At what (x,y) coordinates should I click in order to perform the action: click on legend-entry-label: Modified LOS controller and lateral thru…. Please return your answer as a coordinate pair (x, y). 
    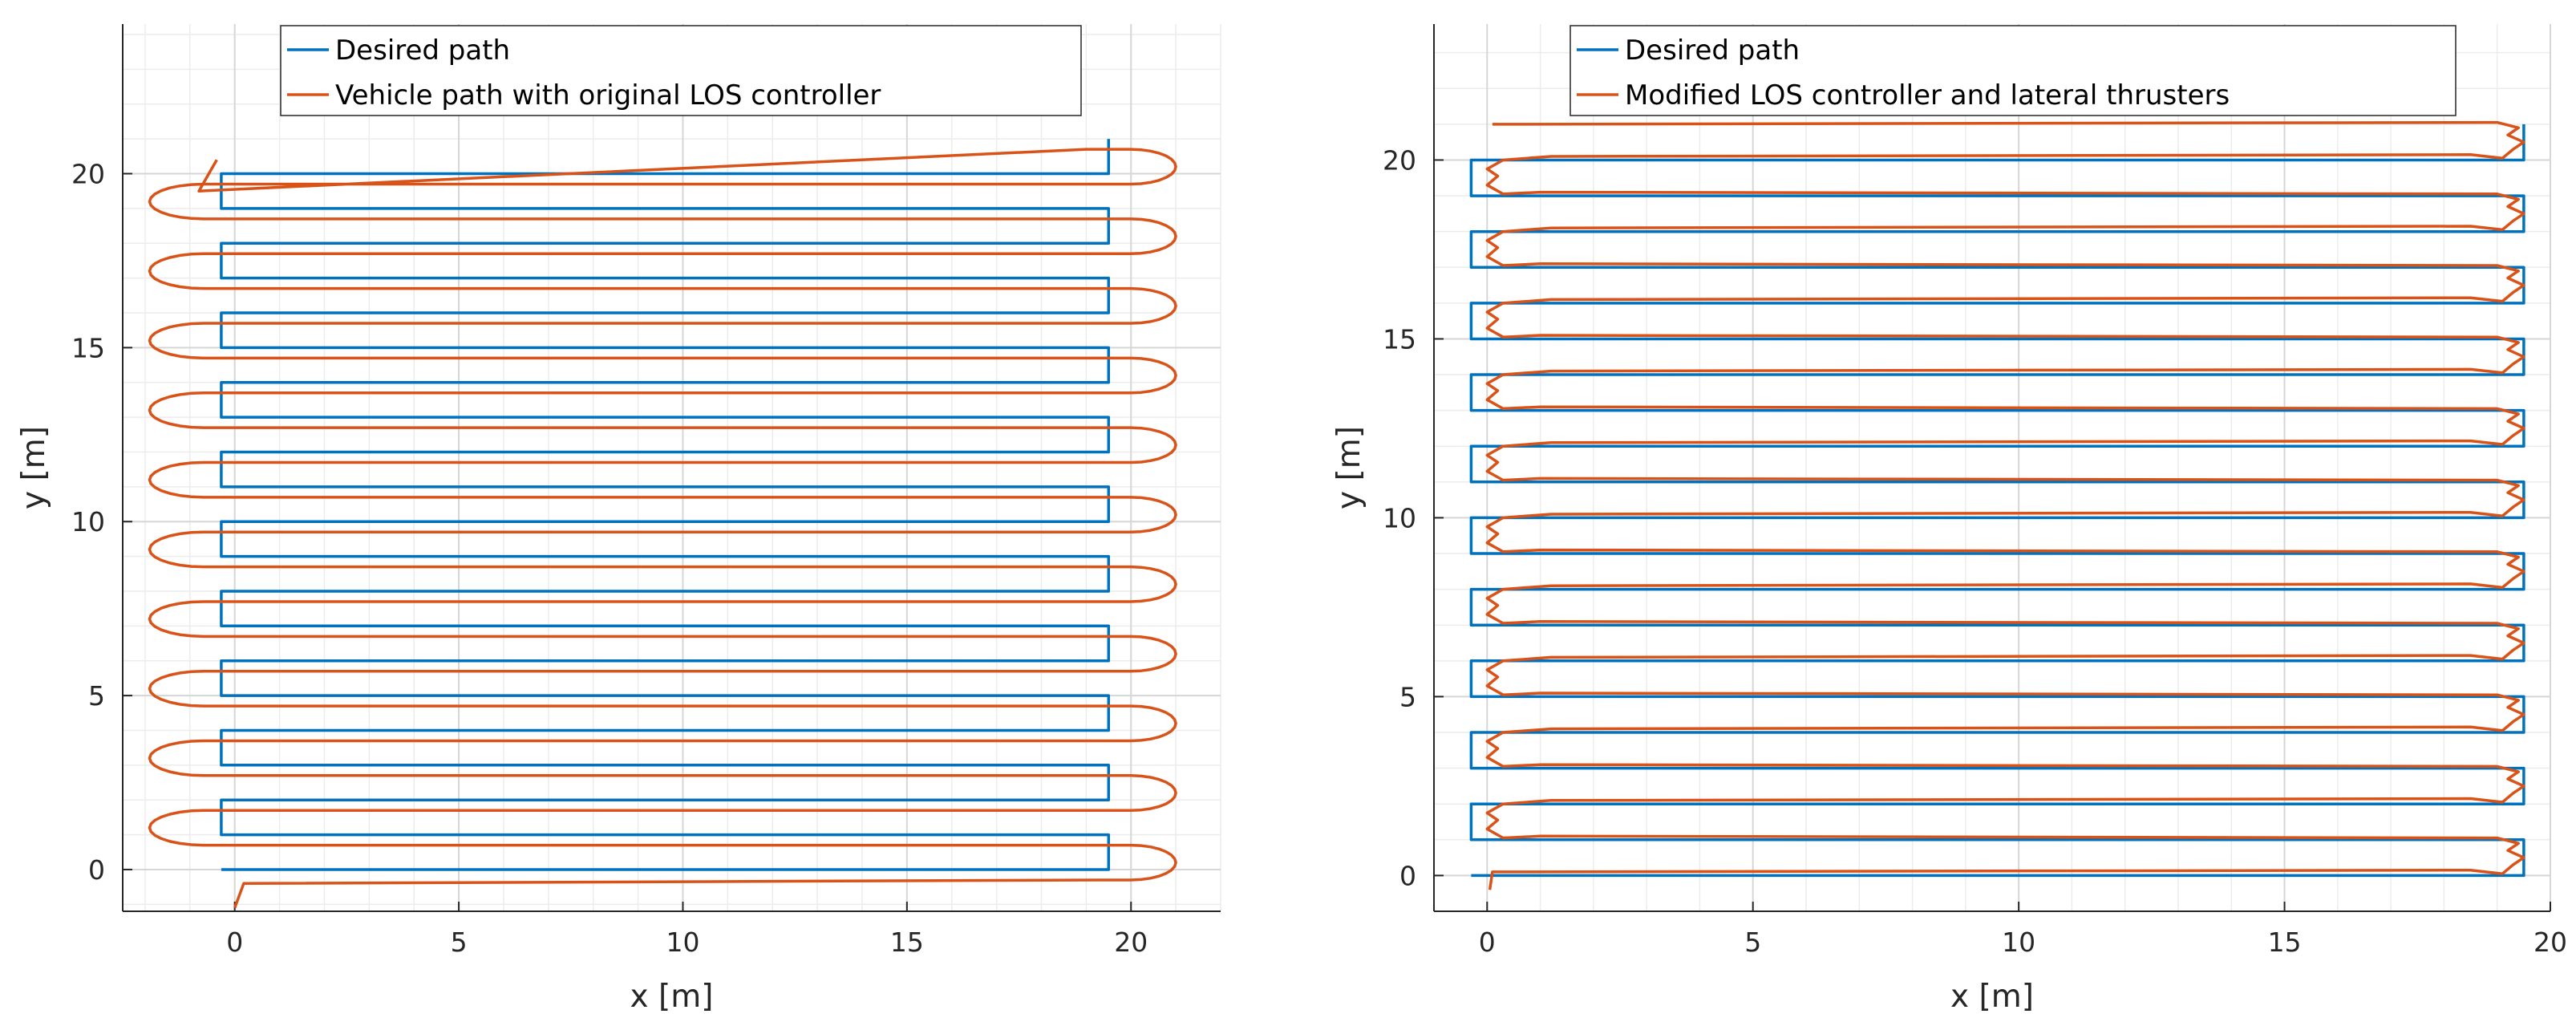
    Looking at the image, I should click on (1928, 95).